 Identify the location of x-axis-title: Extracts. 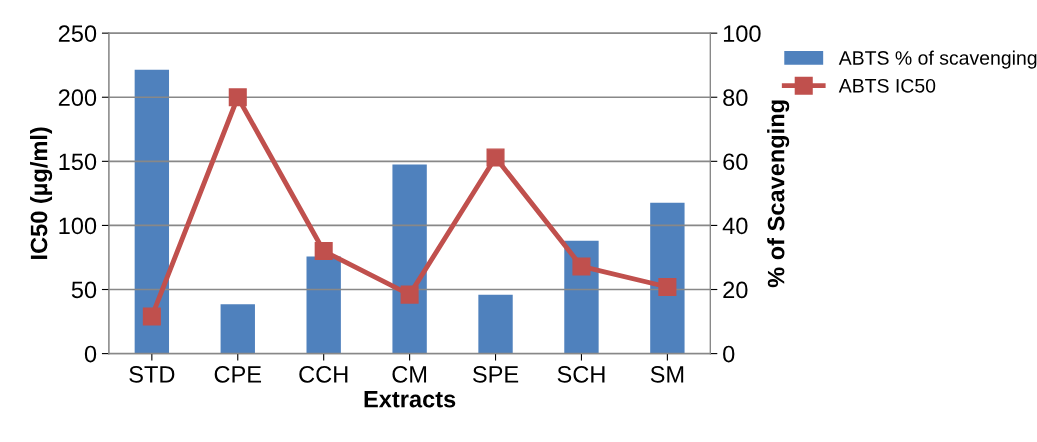
(410, 399).